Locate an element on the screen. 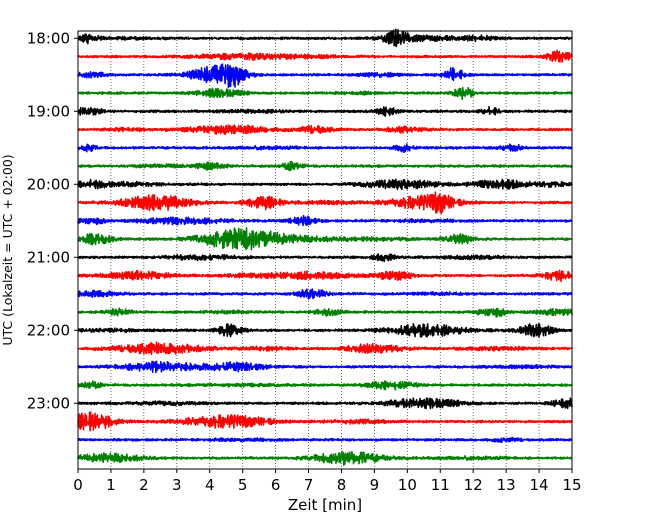 The image size is (650, 520). y-axis-ticks: 18:00 19:00 20:00 21:00 22:00 23:00 is located at coordinates (52, 220).